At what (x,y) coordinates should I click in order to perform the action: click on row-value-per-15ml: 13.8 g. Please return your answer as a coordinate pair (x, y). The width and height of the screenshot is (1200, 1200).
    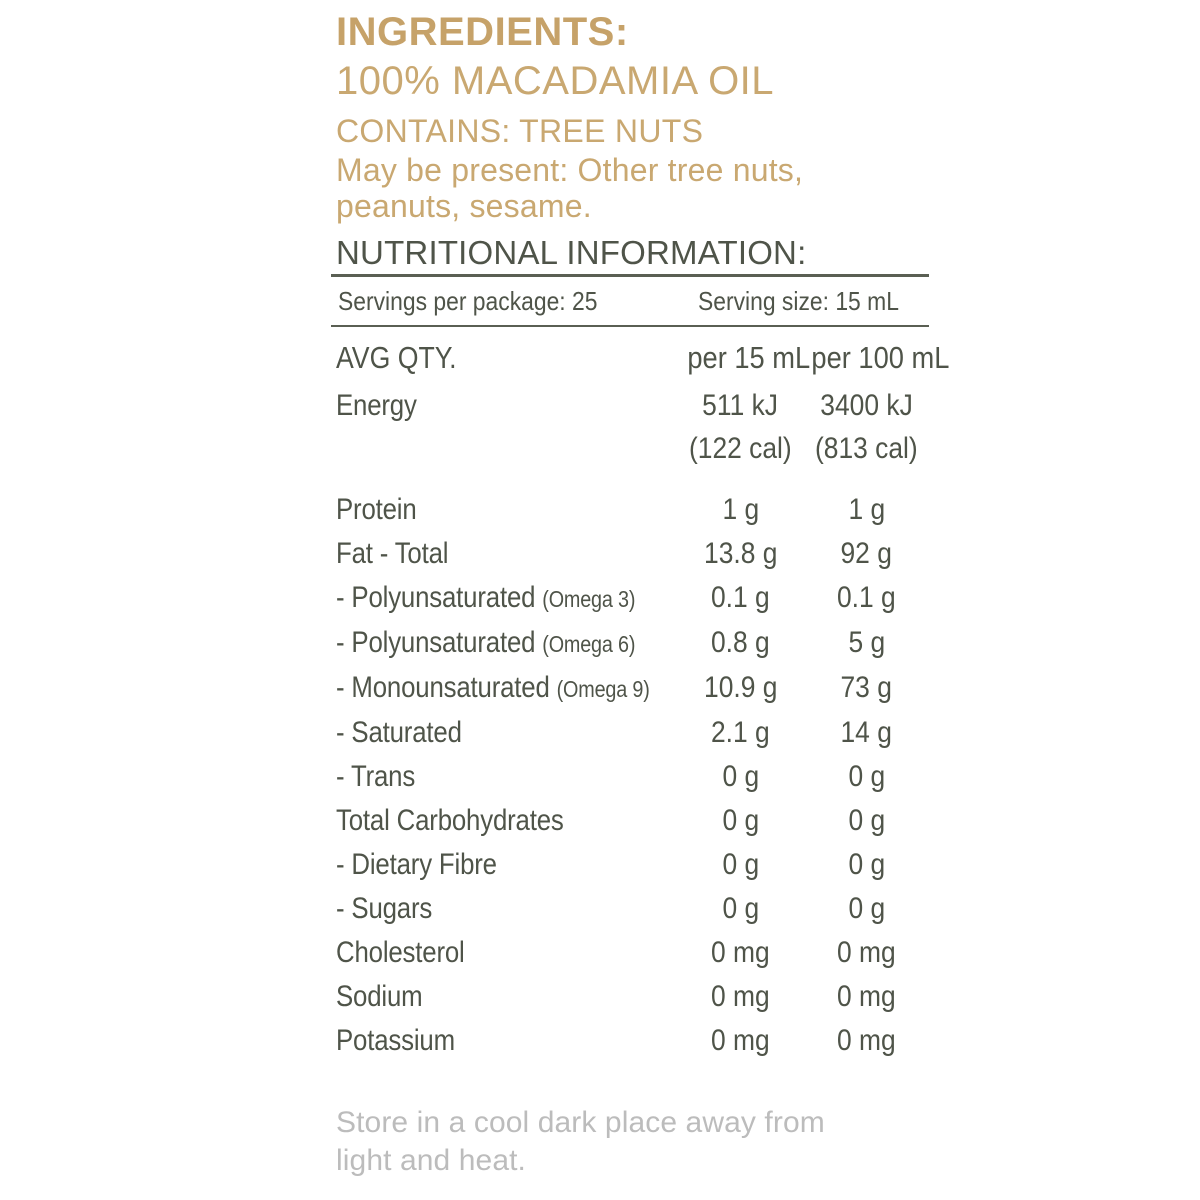
    Looking at the image, I should click on (740, 553).